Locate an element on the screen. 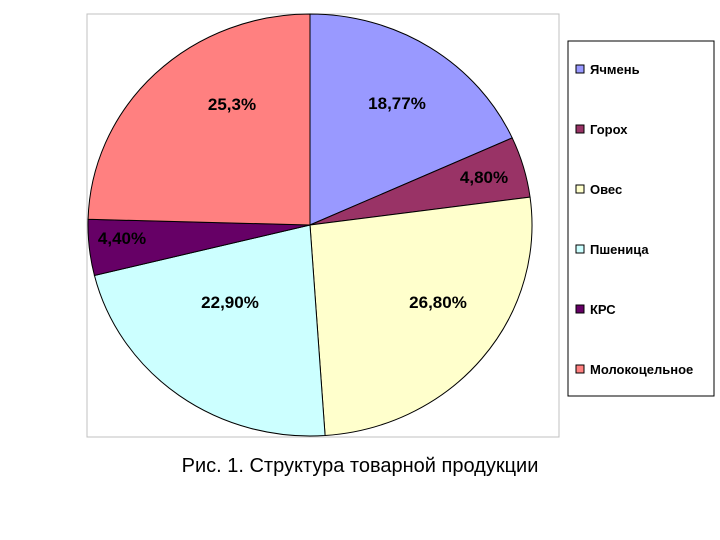 Image resolution: width=720 pixels, height=540 pixels. slice-data-label: 4,40% is located at coordinates (122, 238).